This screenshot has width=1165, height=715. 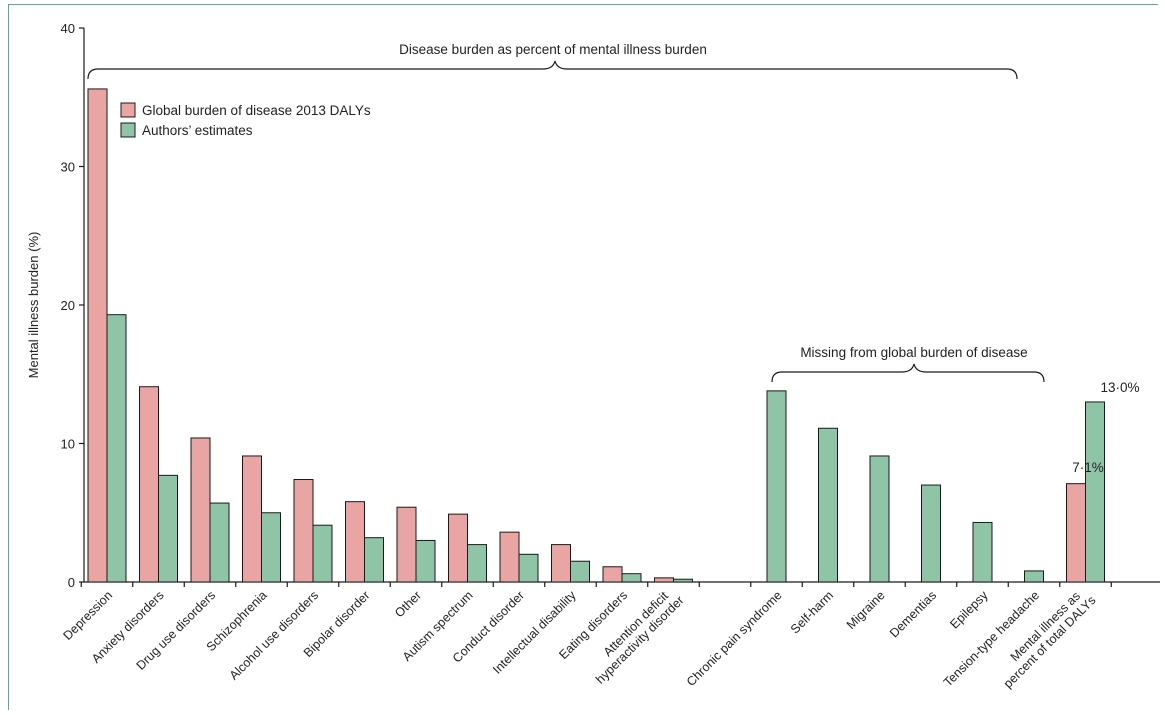 What do you see at coordinates (128, 110) in the screenshot?
I see `legend-swatch-gbd` at bounding box center [128, 110].